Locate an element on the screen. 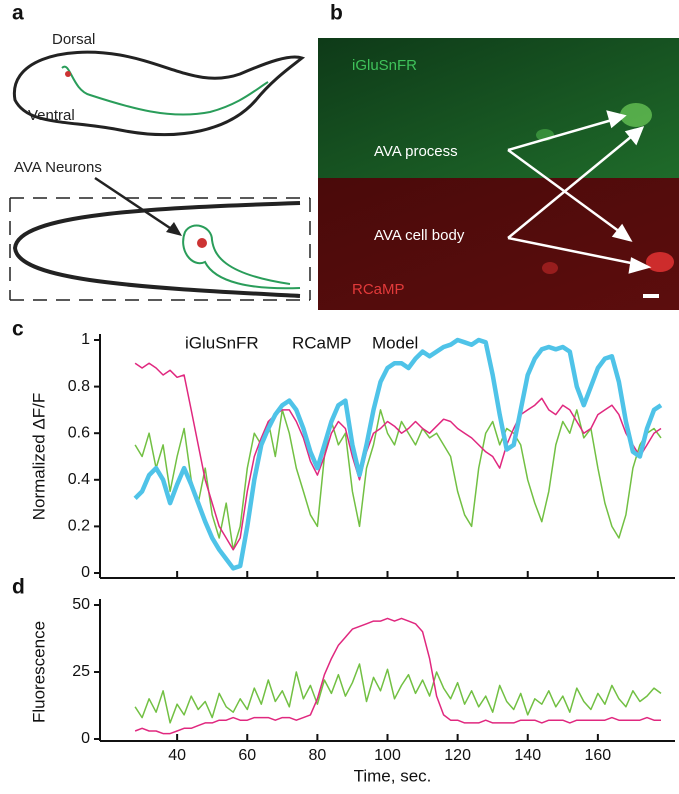 The width and height of the screenshot is (679, 794). legend-entry: iGluSnFR is located at coordinates (222, 342).